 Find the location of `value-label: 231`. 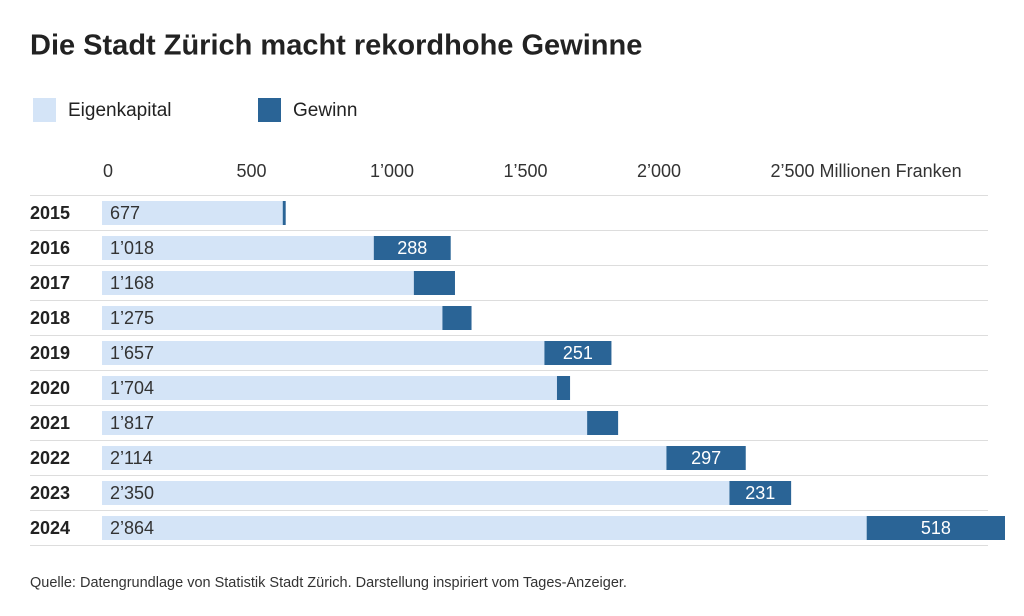

value-label: 231 is located at coordinates (760, 493).